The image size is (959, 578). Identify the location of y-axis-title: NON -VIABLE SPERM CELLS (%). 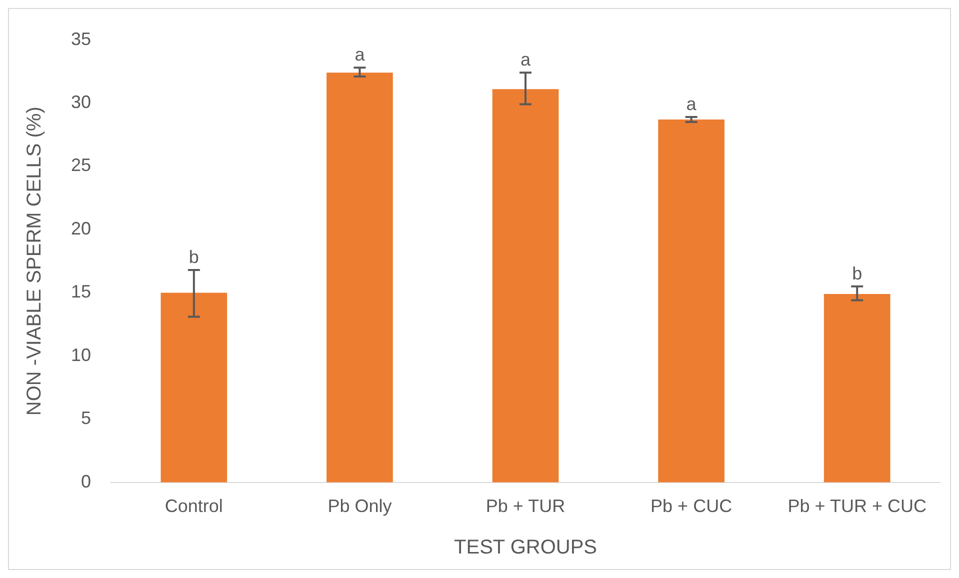
(35, 261).